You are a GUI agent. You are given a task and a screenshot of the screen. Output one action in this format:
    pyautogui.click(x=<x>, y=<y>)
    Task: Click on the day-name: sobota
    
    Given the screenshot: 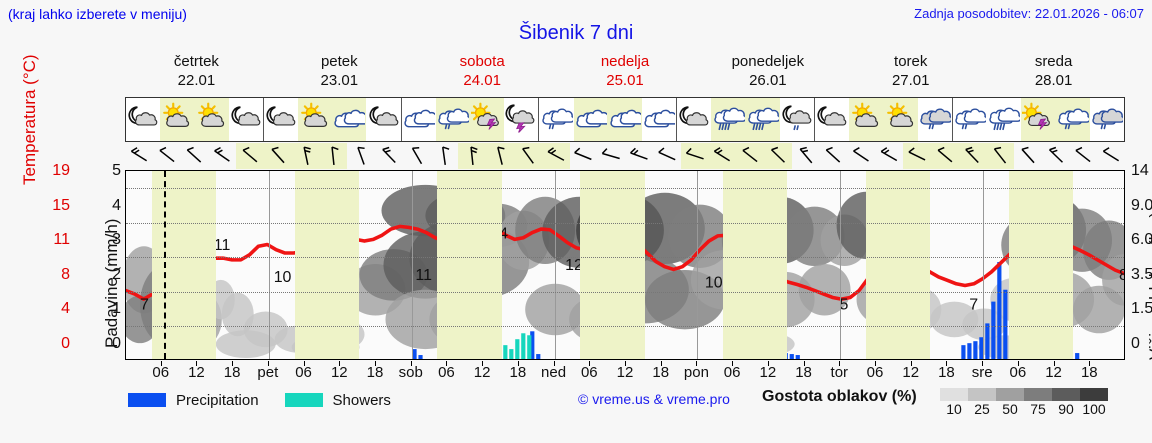 What is the action you would take?
    pyautogui.click(x=482, y=61)
    